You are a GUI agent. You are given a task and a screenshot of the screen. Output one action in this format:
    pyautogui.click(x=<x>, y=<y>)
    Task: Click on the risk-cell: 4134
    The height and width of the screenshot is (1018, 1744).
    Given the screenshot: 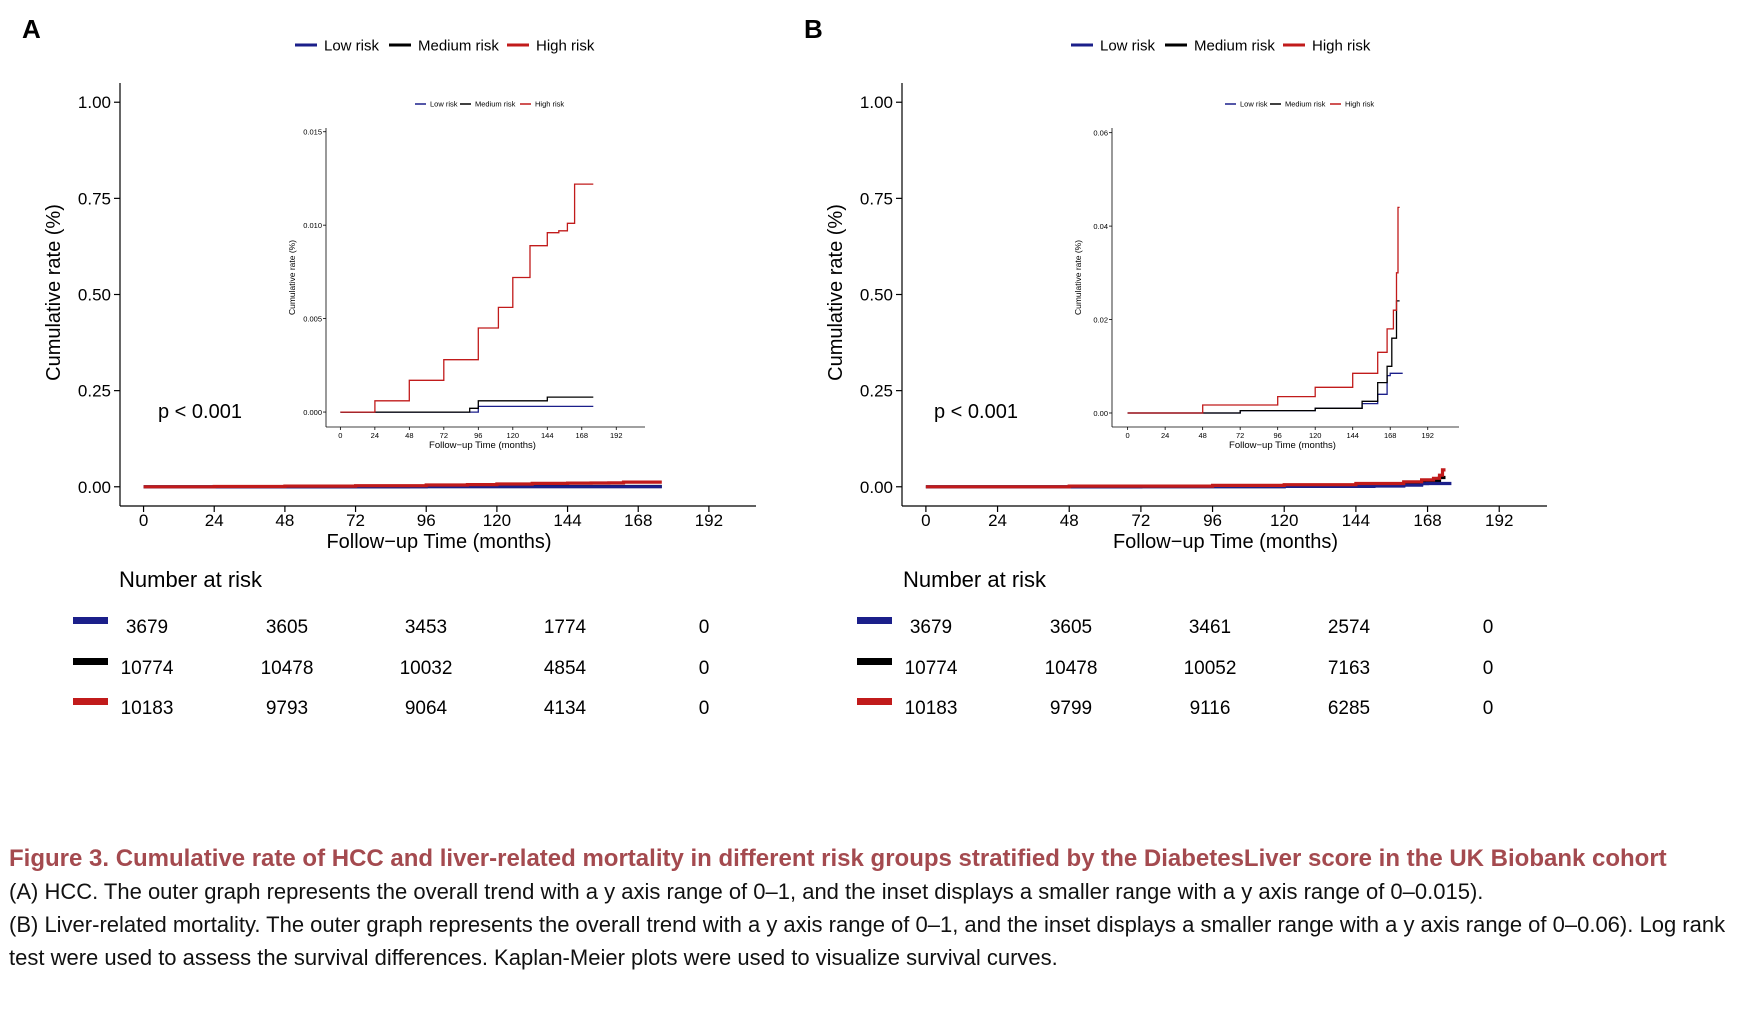 What is the action you would take?
    pyautogui.click(x=565, y=708)
    